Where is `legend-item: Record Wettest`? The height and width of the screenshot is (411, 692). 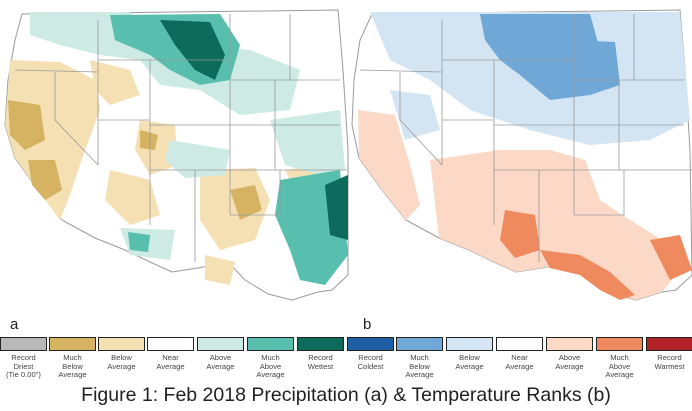 legend-item: Record Wettest is located at coordinates (320, 354).